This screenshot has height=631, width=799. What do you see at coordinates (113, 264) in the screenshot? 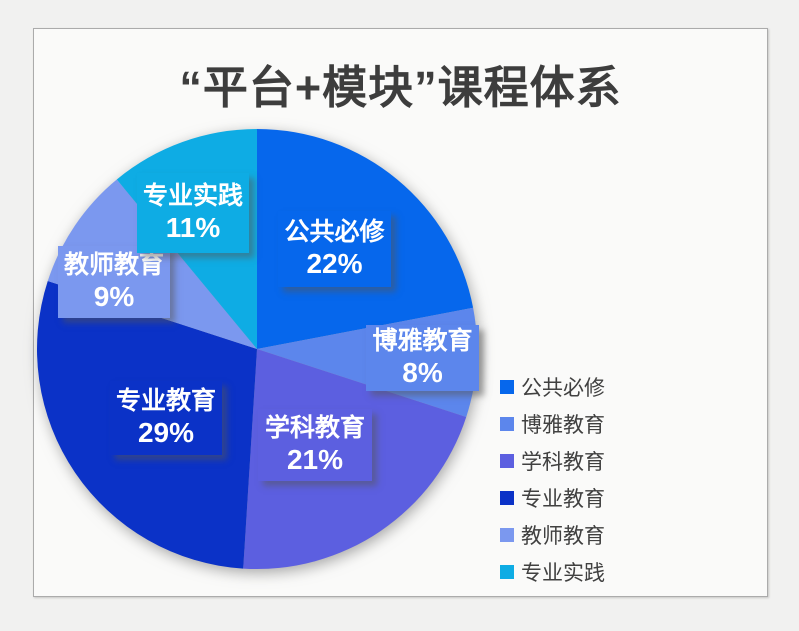
I see `slice-name: 教师教育` at bounding box center [113, 264].